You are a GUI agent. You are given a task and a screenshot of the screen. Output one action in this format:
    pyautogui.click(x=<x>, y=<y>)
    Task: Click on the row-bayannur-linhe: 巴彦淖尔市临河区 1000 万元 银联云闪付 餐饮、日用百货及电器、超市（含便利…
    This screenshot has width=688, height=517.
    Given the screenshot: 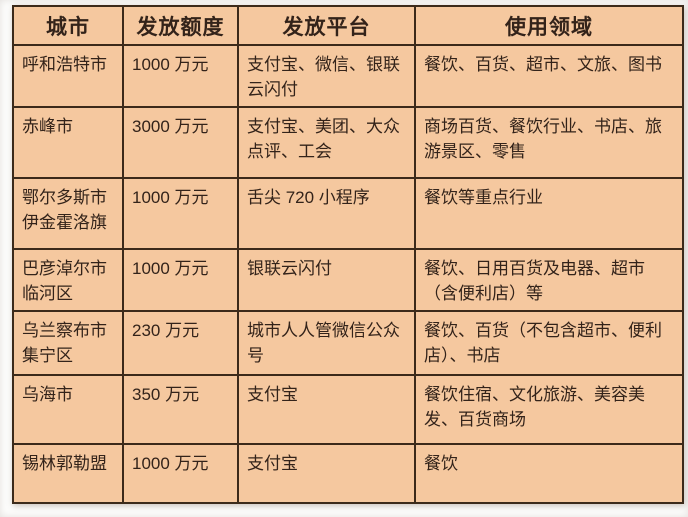 What is the action you would take?
    pyautogui.click(x=348, y=280)
    